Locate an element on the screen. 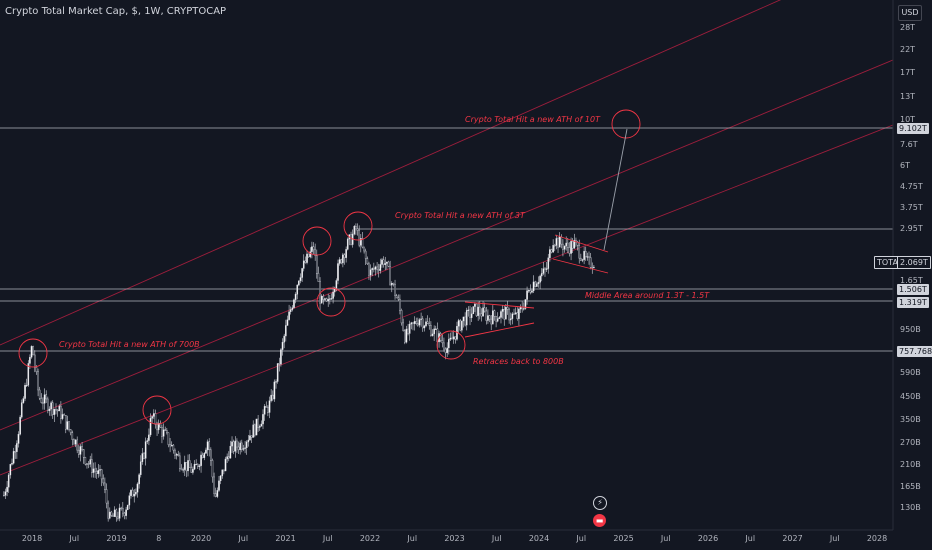 This screenshot has height=550, width=932. annotation-retrace: Retraces back to 800B is located at coordinates (518, 361).